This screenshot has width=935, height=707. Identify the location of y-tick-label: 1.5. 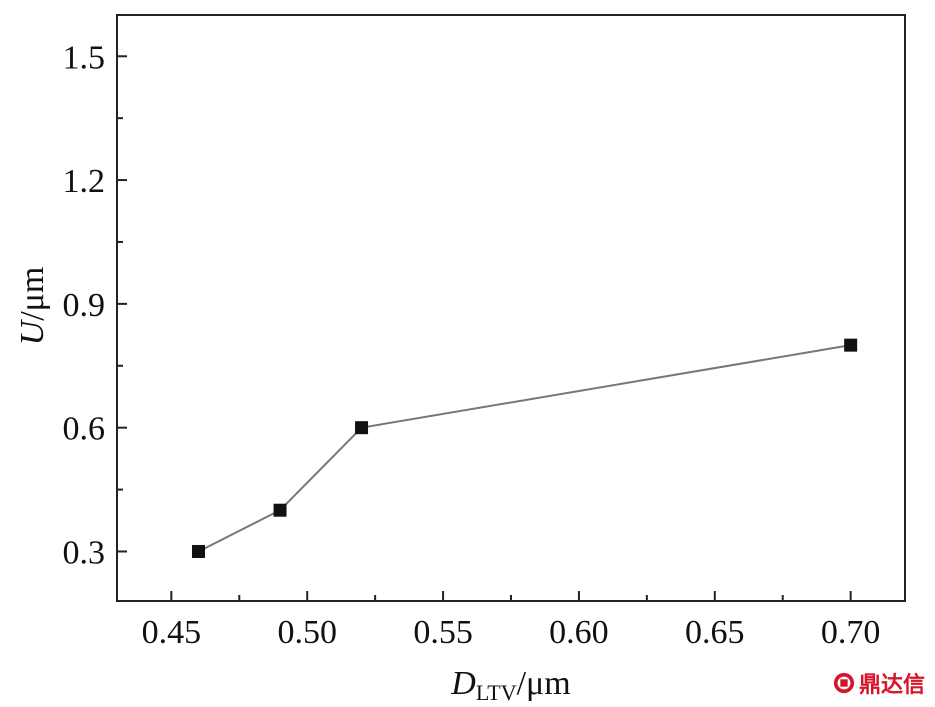
(84, 57).